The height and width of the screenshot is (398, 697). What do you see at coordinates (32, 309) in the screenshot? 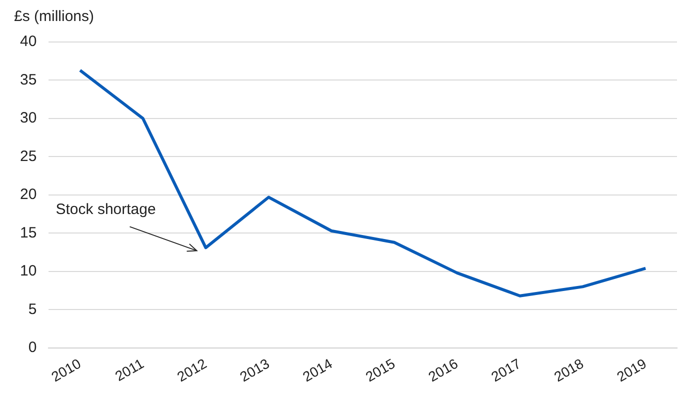
I see `y-tick-label: 5` at bounding box center [32, 309].